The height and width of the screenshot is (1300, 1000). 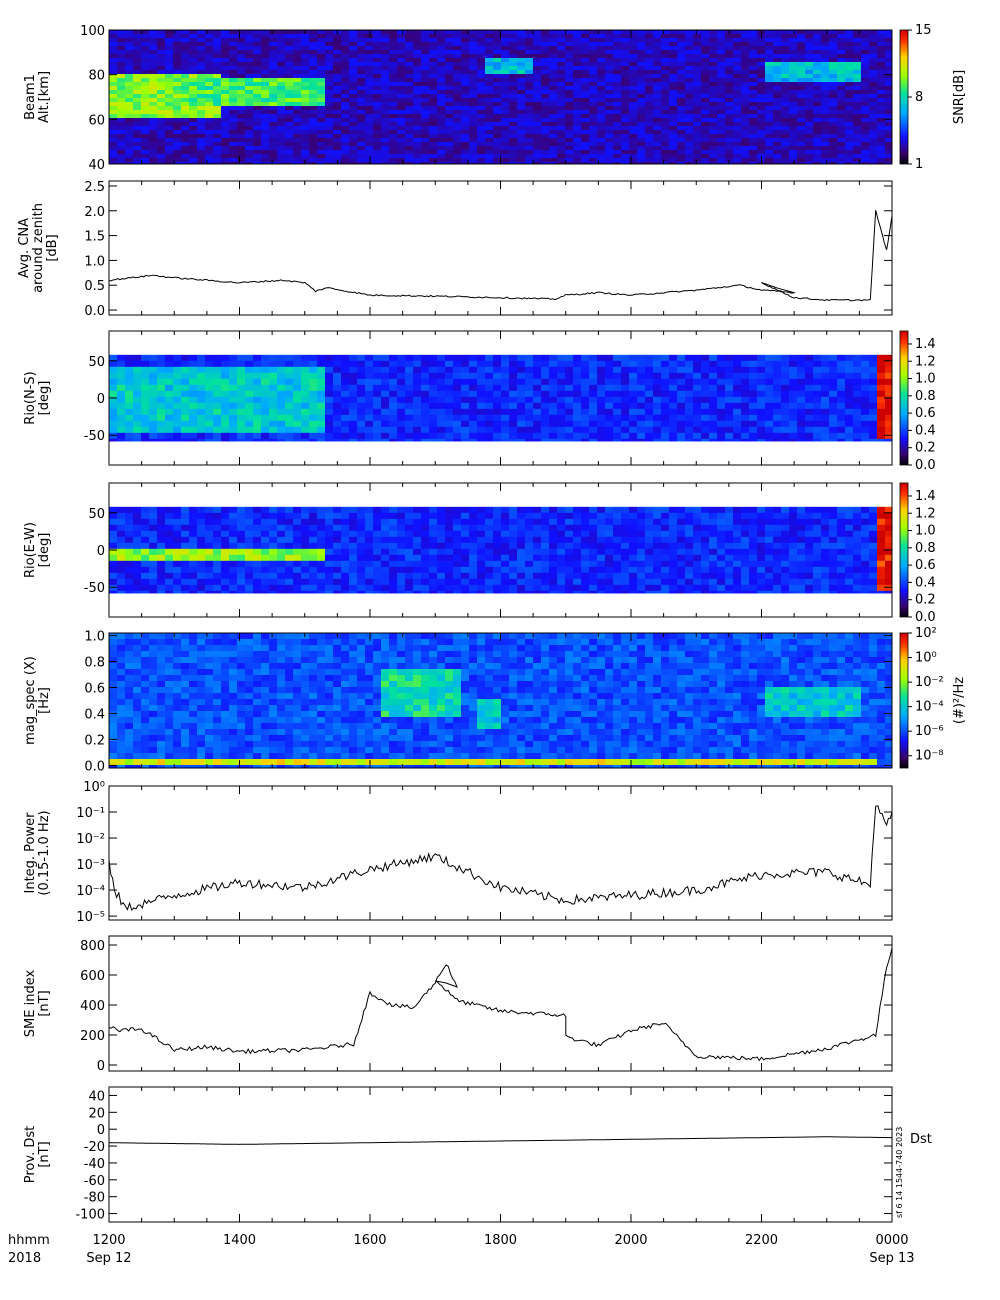 What do you see at coordinates (44, 700) in the screenshot?
I see `y-axis-label: [Hz]` at bounding box center [44, 700].